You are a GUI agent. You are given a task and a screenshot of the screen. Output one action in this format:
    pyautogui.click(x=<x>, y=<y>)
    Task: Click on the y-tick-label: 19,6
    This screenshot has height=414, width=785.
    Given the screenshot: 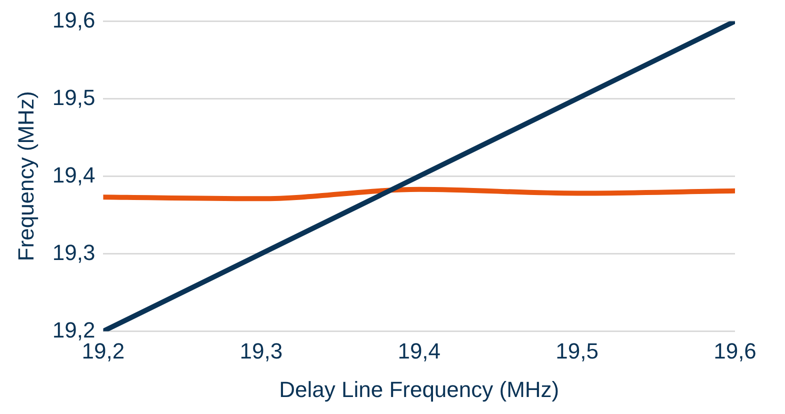 What is the action you would take?
    pyautogui.click(x=74, y=19)
    